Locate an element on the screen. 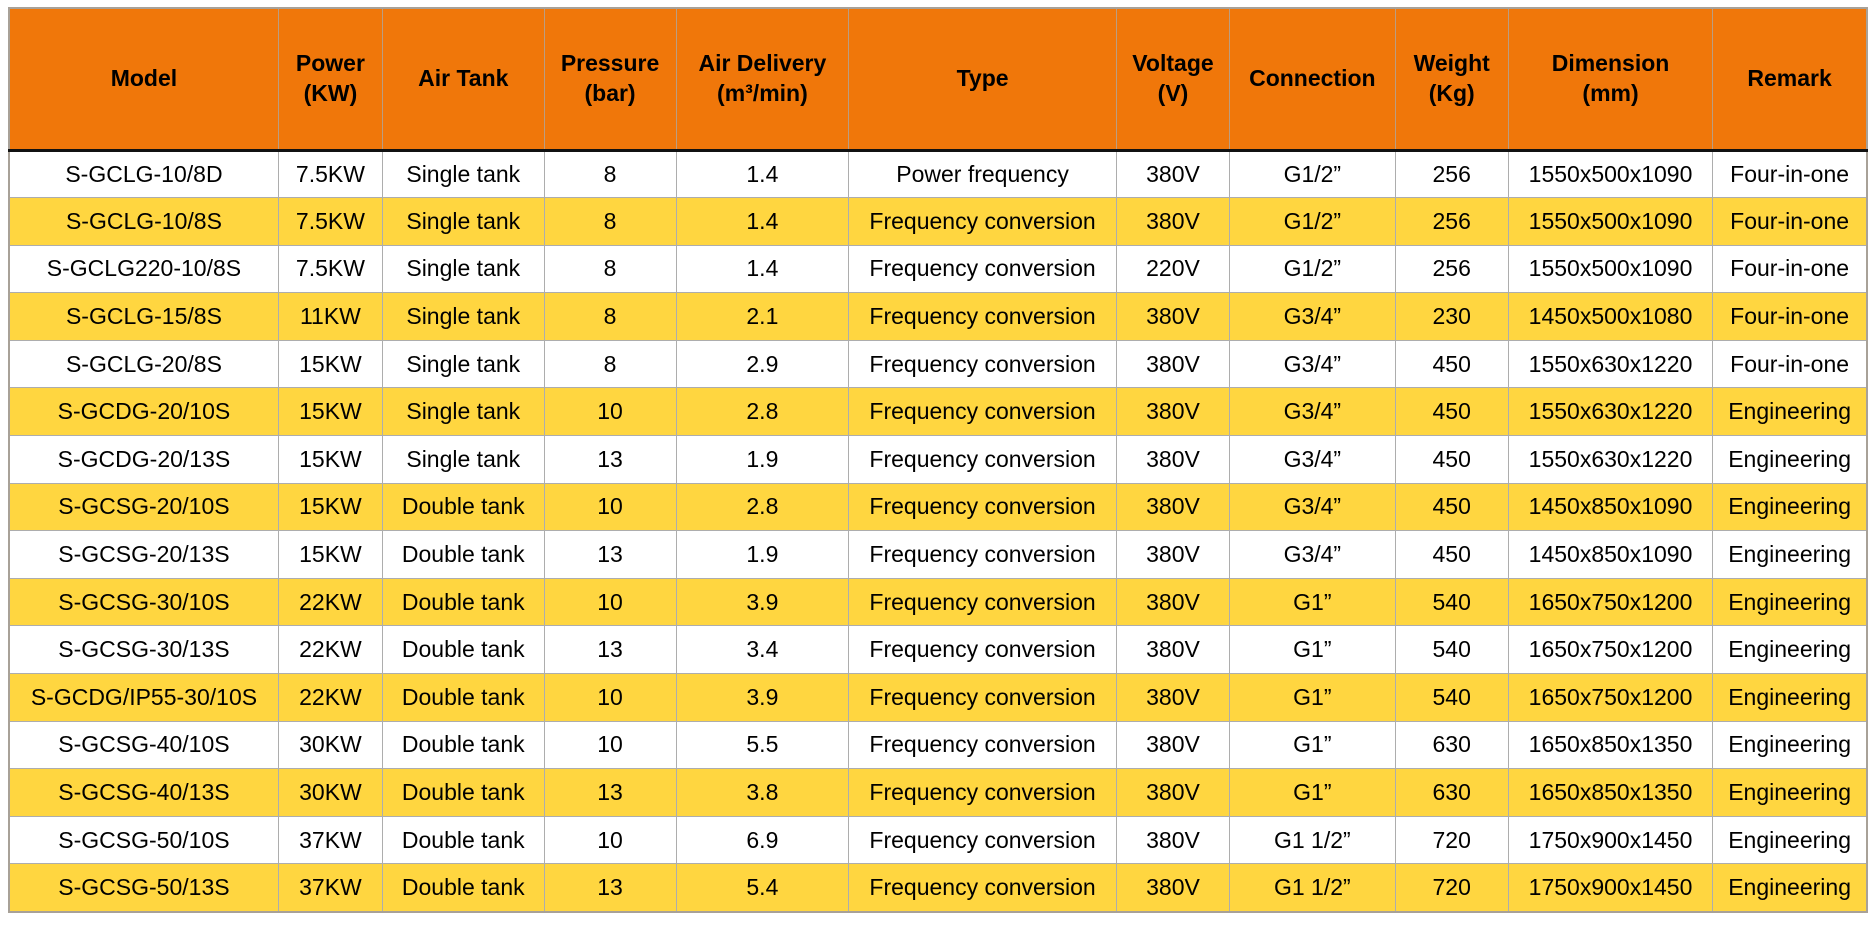 The image size is (1876, 950). cell-connection: G1/2” is located at coordinates (1312, 221).